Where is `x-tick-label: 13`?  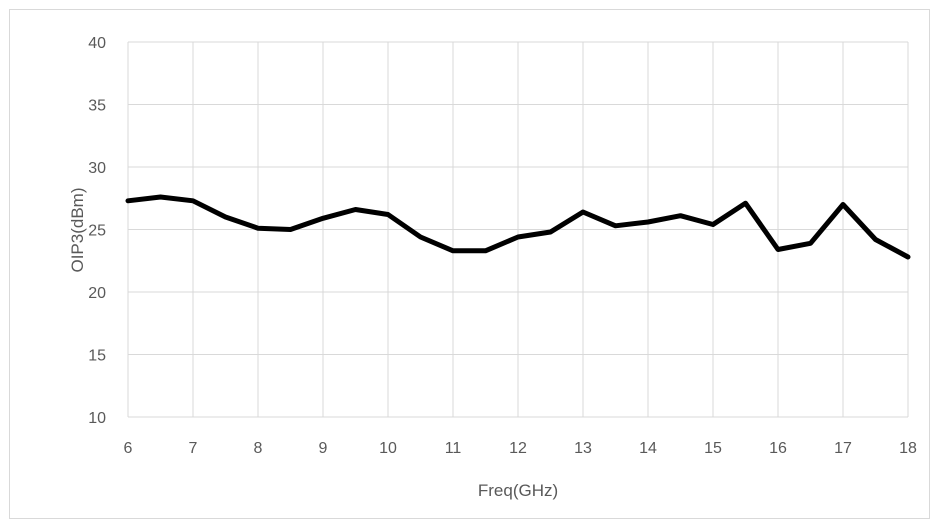 x-tick-label: 13 is located at coordinates (583, 448).